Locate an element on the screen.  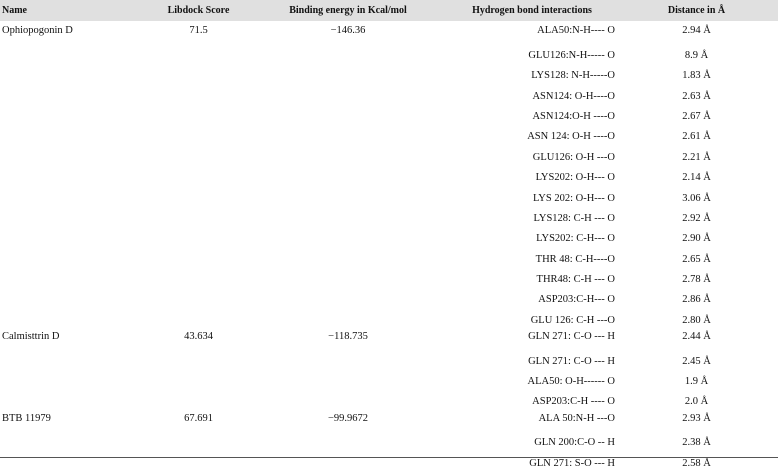
cell-hydrogen-bond: LYS202: C-H--- O is located at coordinates (575, 239).